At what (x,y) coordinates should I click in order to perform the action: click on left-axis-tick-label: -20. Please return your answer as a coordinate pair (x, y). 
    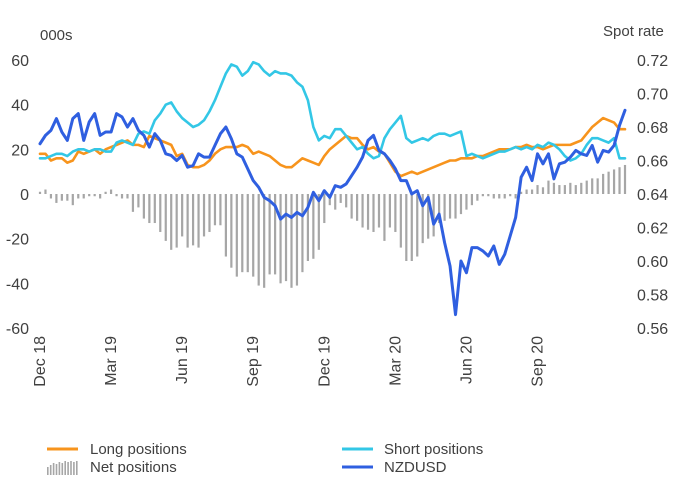
    Looking at the image, I should click on (17, 240).